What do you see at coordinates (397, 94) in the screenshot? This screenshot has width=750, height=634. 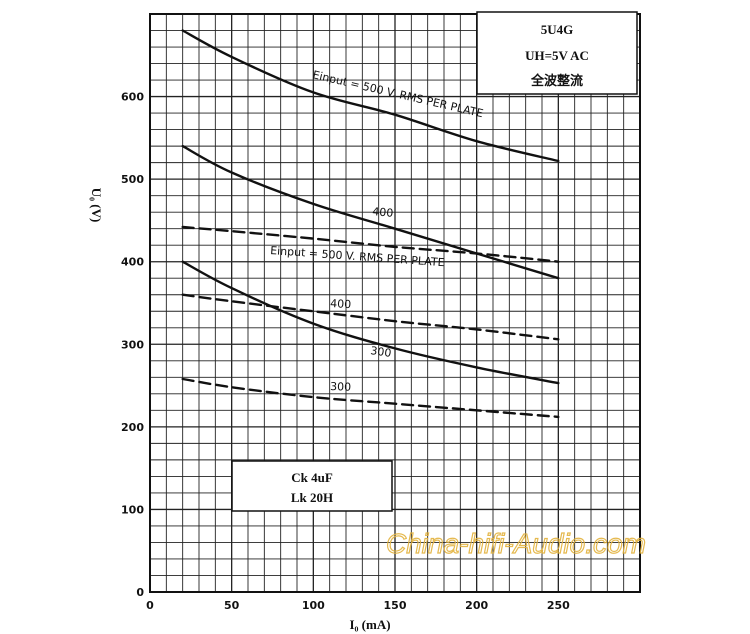 I see `label-solid-500: Einput = 500 V. RMS PER PLATE` at bounding box center [397, 94].